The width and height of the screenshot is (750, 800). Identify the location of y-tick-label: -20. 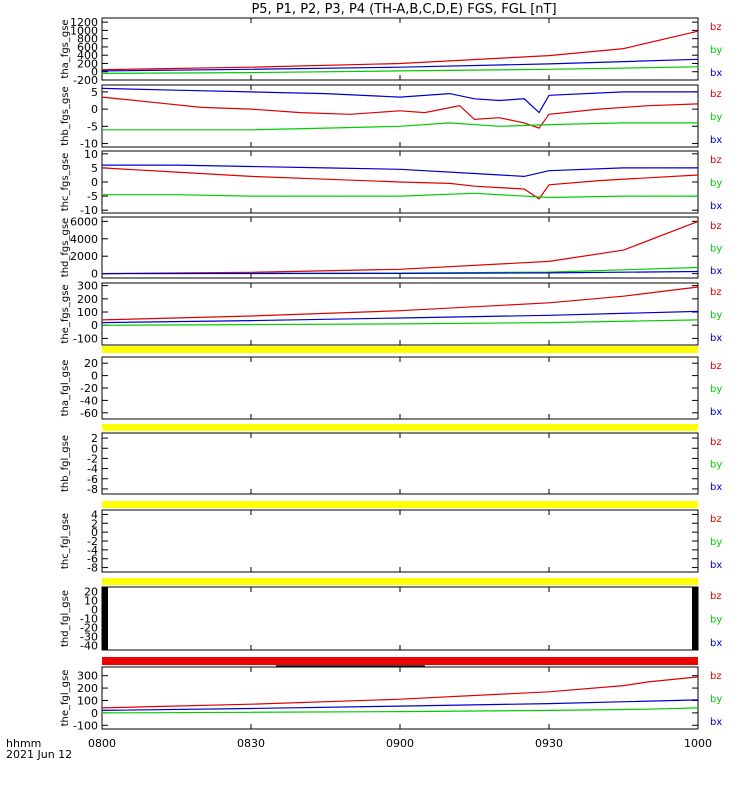
(89, 628).